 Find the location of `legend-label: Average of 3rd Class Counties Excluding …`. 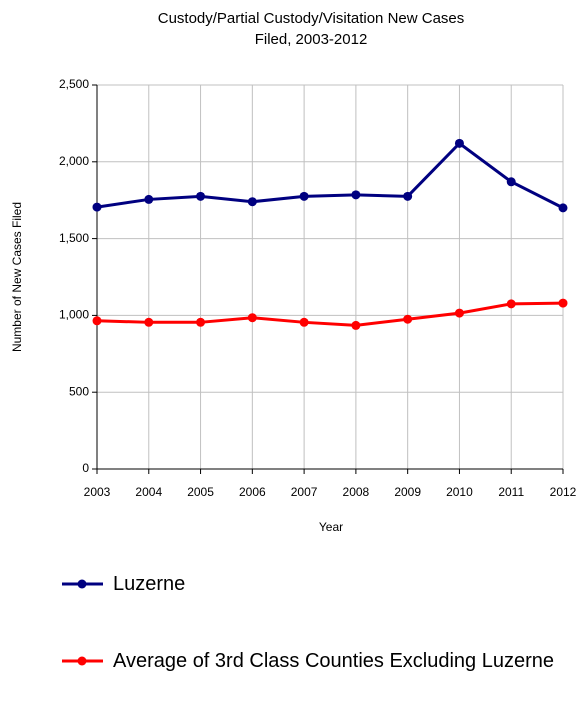

legend-label: Average of 3rd Class Counties Excluding … is located at coordinates (333, 661).